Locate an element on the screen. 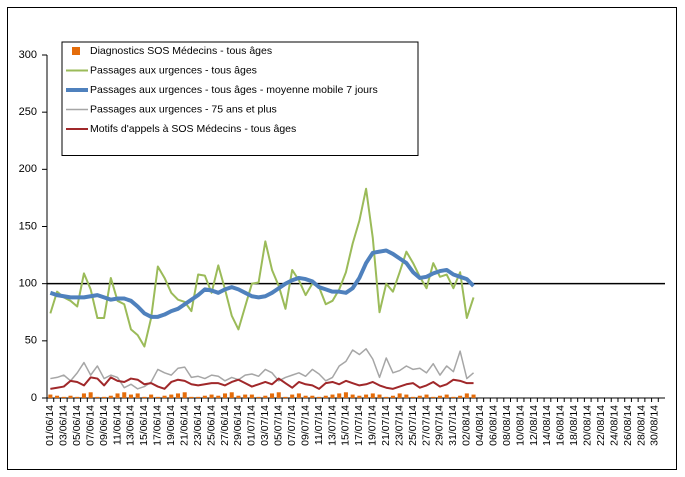  x-tick-label: 07/06/14 is located at coordinates (90, 425).